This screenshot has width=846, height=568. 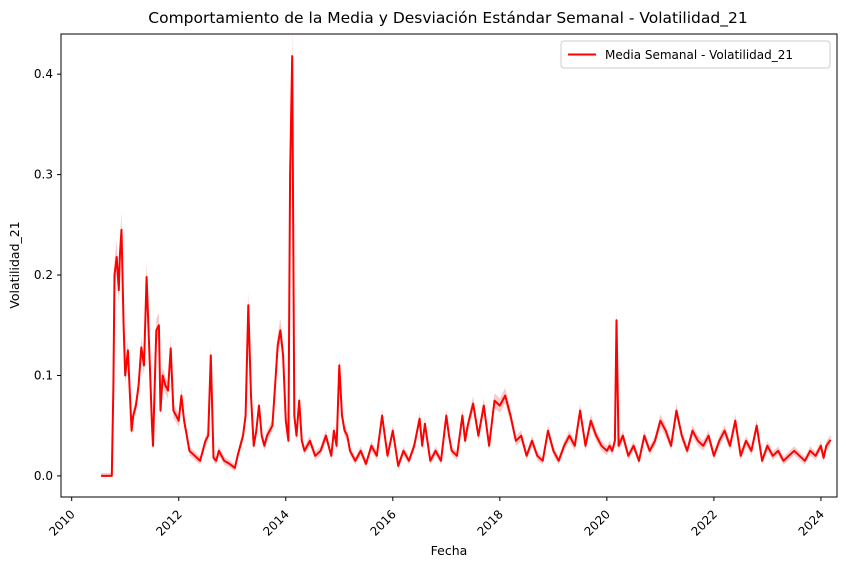 I want to click on y-tick-label: 0.0, so click(x=43, y=476).